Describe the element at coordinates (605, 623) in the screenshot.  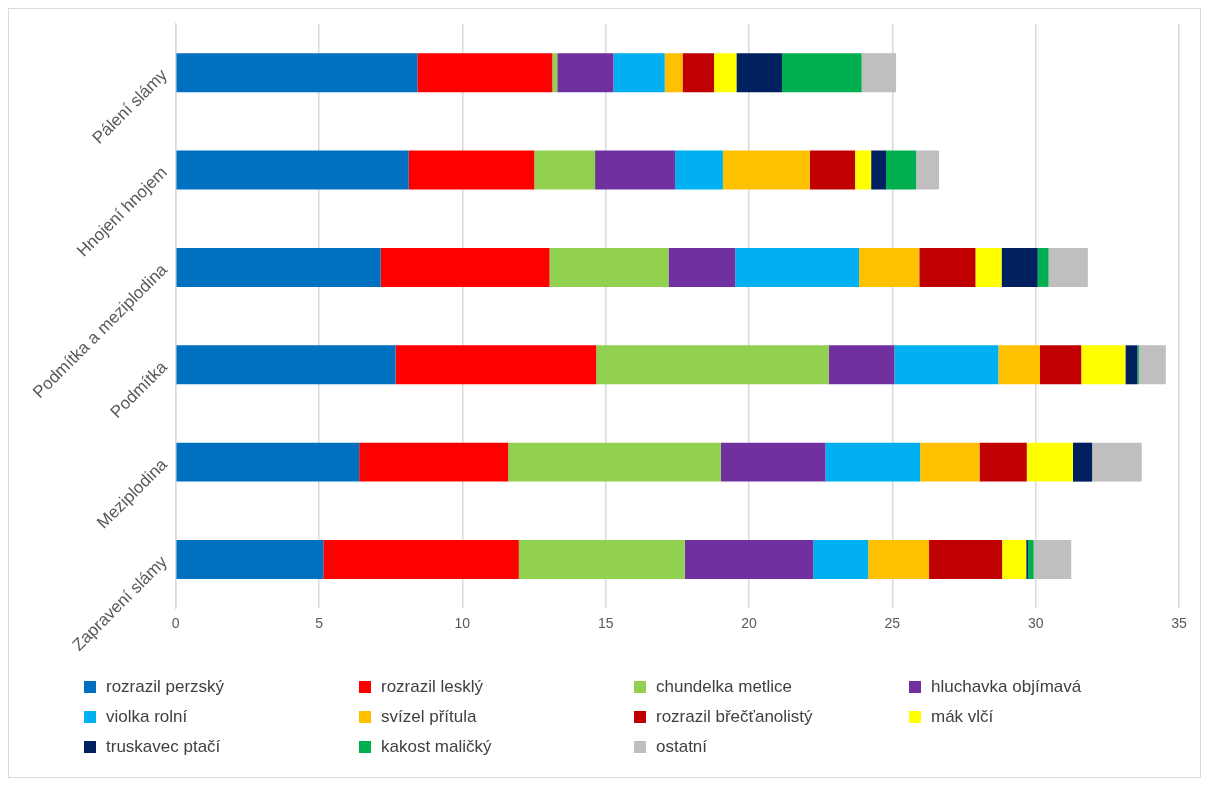
I see `x-tick-label: 15` at that location.